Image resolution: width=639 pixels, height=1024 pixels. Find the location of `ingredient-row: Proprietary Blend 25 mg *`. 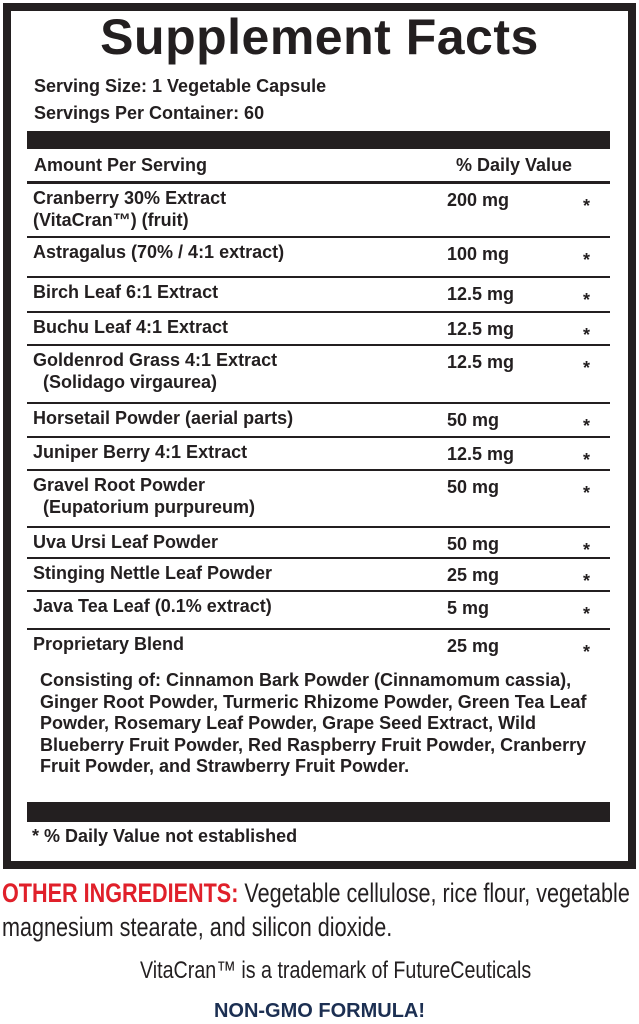

ingredient-row: Proprietary Blend 25 mg * is located at coordinates (318, 648).